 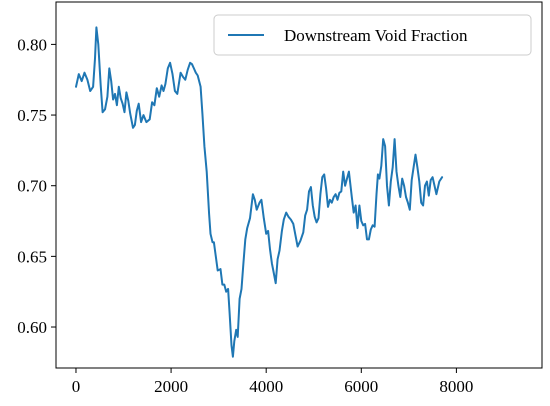 What do you see at coordinates (76, 386) in the screenshot?
I see `x-tick-label: 0` at bounding box center [76, 386].